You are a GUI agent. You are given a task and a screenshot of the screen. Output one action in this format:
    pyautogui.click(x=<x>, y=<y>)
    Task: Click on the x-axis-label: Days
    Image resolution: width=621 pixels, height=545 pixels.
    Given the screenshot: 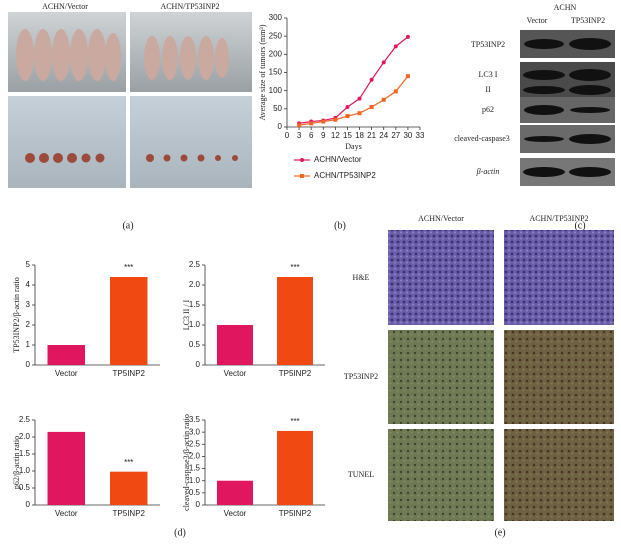 What is the action you would take?
    pyautogui.click(x=353, y=146)
    